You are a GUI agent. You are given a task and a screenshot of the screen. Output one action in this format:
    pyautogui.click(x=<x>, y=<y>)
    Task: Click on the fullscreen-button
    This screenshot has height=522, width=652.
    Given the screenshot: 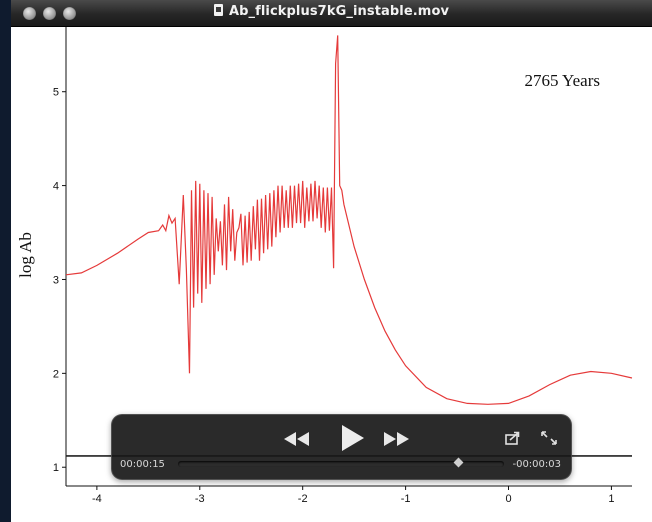 What is the action you would take?
    pyautogui.click(x=549, y=440)
    